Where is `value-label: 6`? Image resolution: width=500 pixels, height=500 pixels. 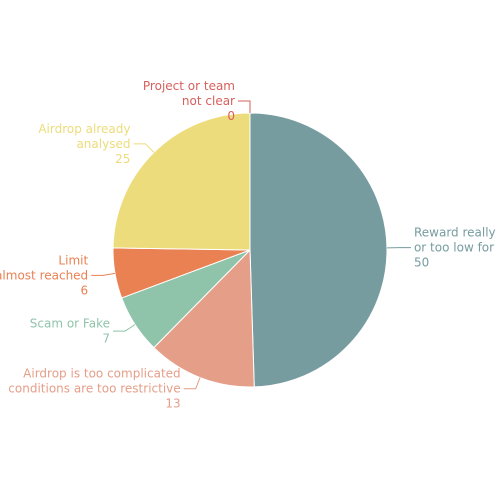 value-label: 6 is located at coordinates (85, 290).